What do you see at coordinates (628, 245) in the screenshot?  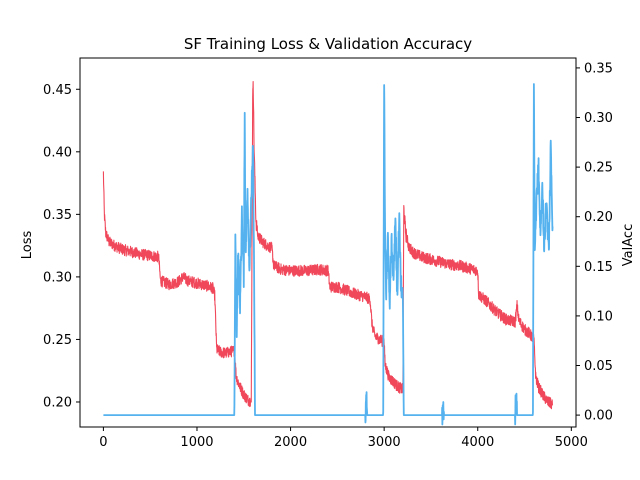 I see `y-axis-right-title: ValAcc` at bounding box center [628, 245].